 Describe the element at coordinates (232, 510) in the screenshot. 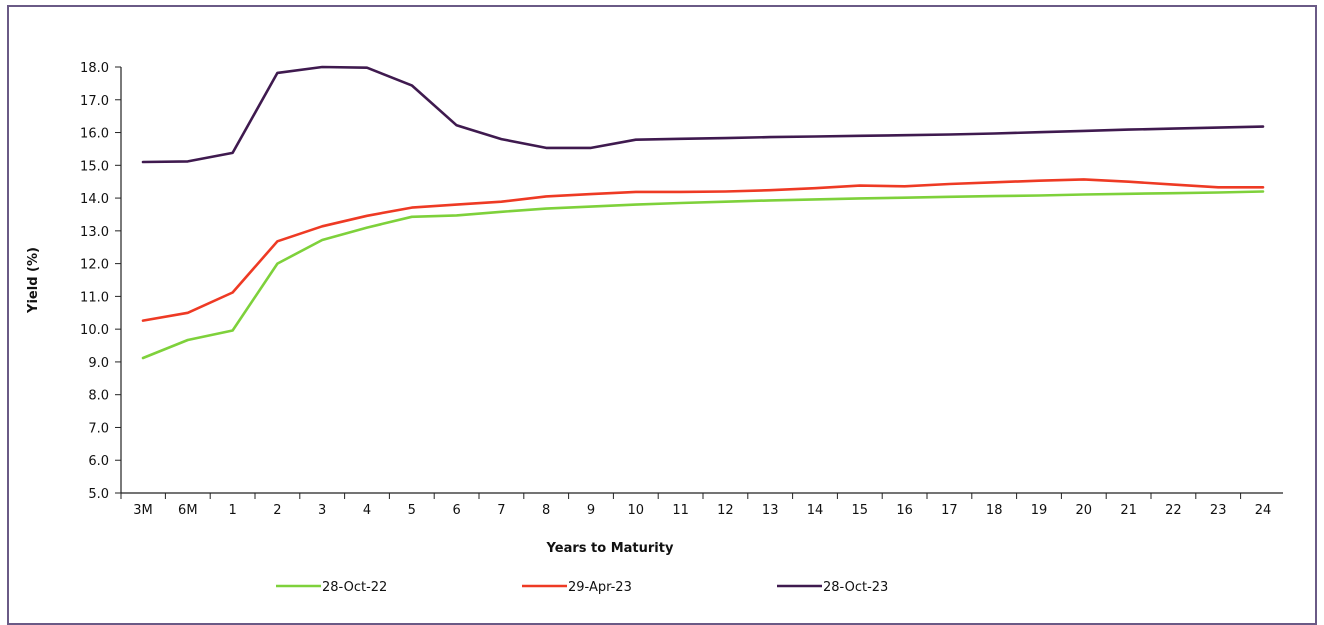

I see `x-tick-label: 1` at that location.